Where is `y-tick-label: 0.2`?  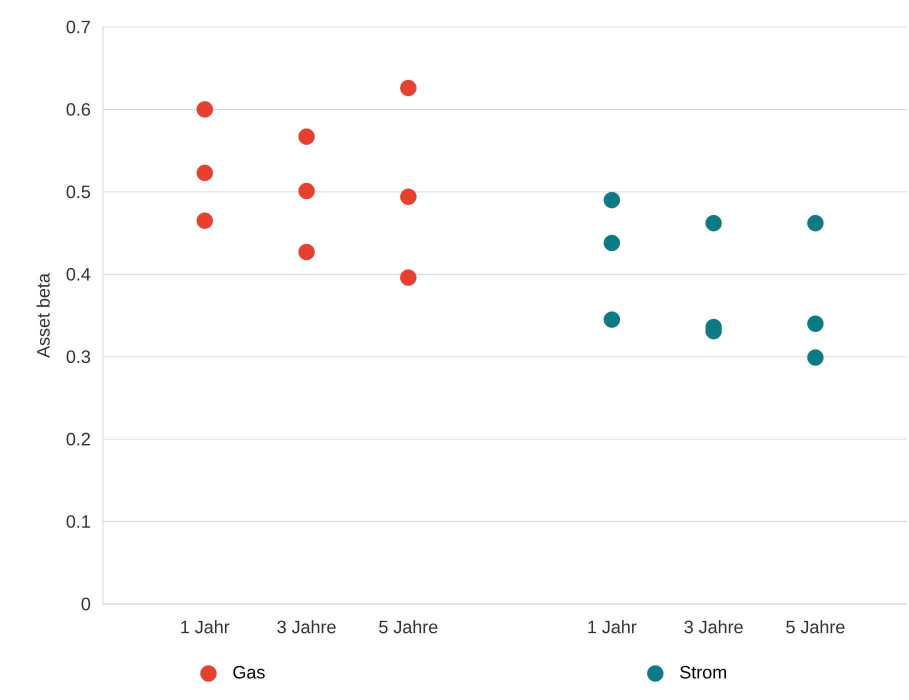 y-tick-label: 0.2 is located at coordinates (78, 439).